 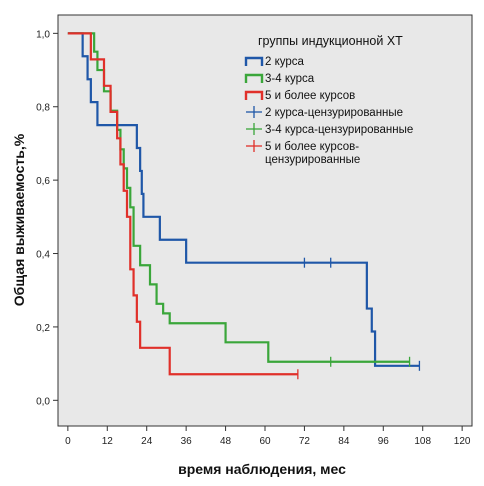 What do you see at coordinates (262, 469) in the screenshot?
I see `x-axis-title: время наблюдения, мес` at bounding box center [262, 469].